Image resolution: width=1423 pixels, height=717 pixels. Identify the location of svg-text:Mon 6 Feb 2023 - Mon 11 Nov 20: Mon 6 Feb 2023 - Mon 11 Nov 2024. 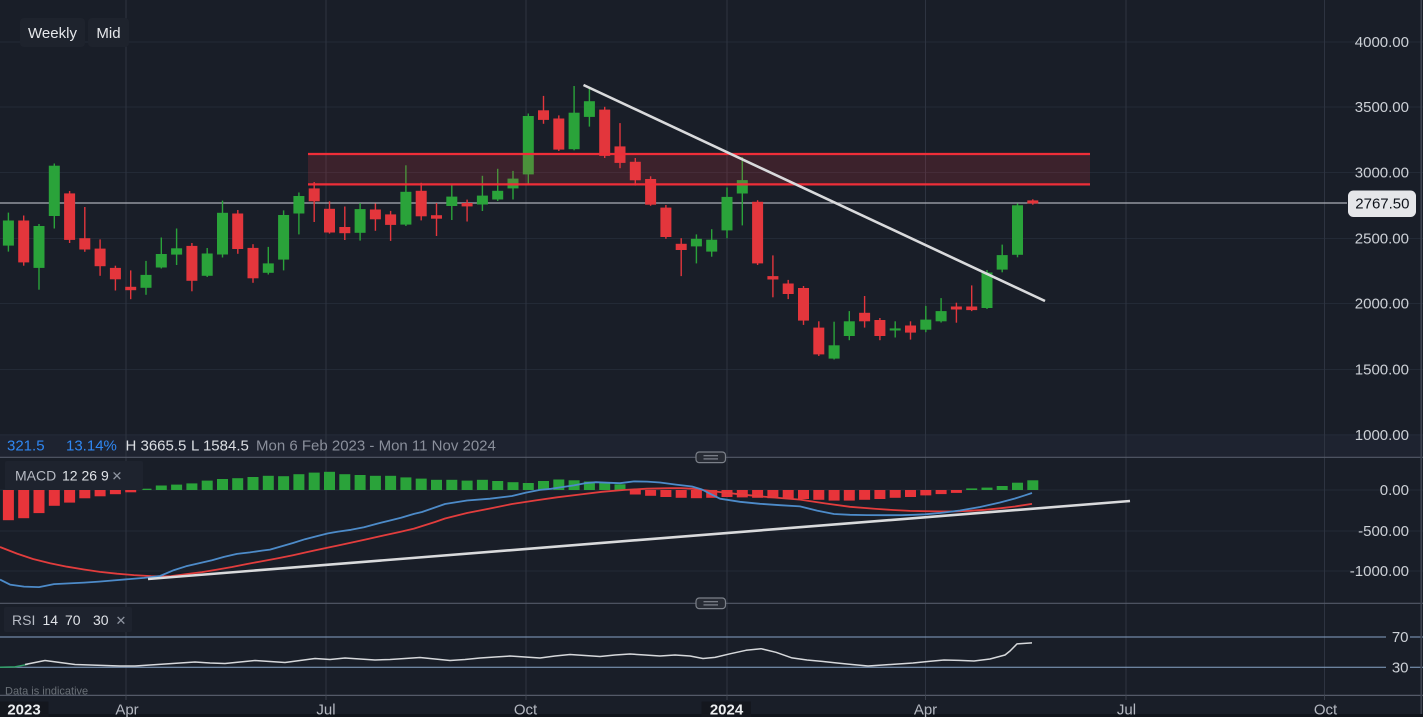
(376, 446).